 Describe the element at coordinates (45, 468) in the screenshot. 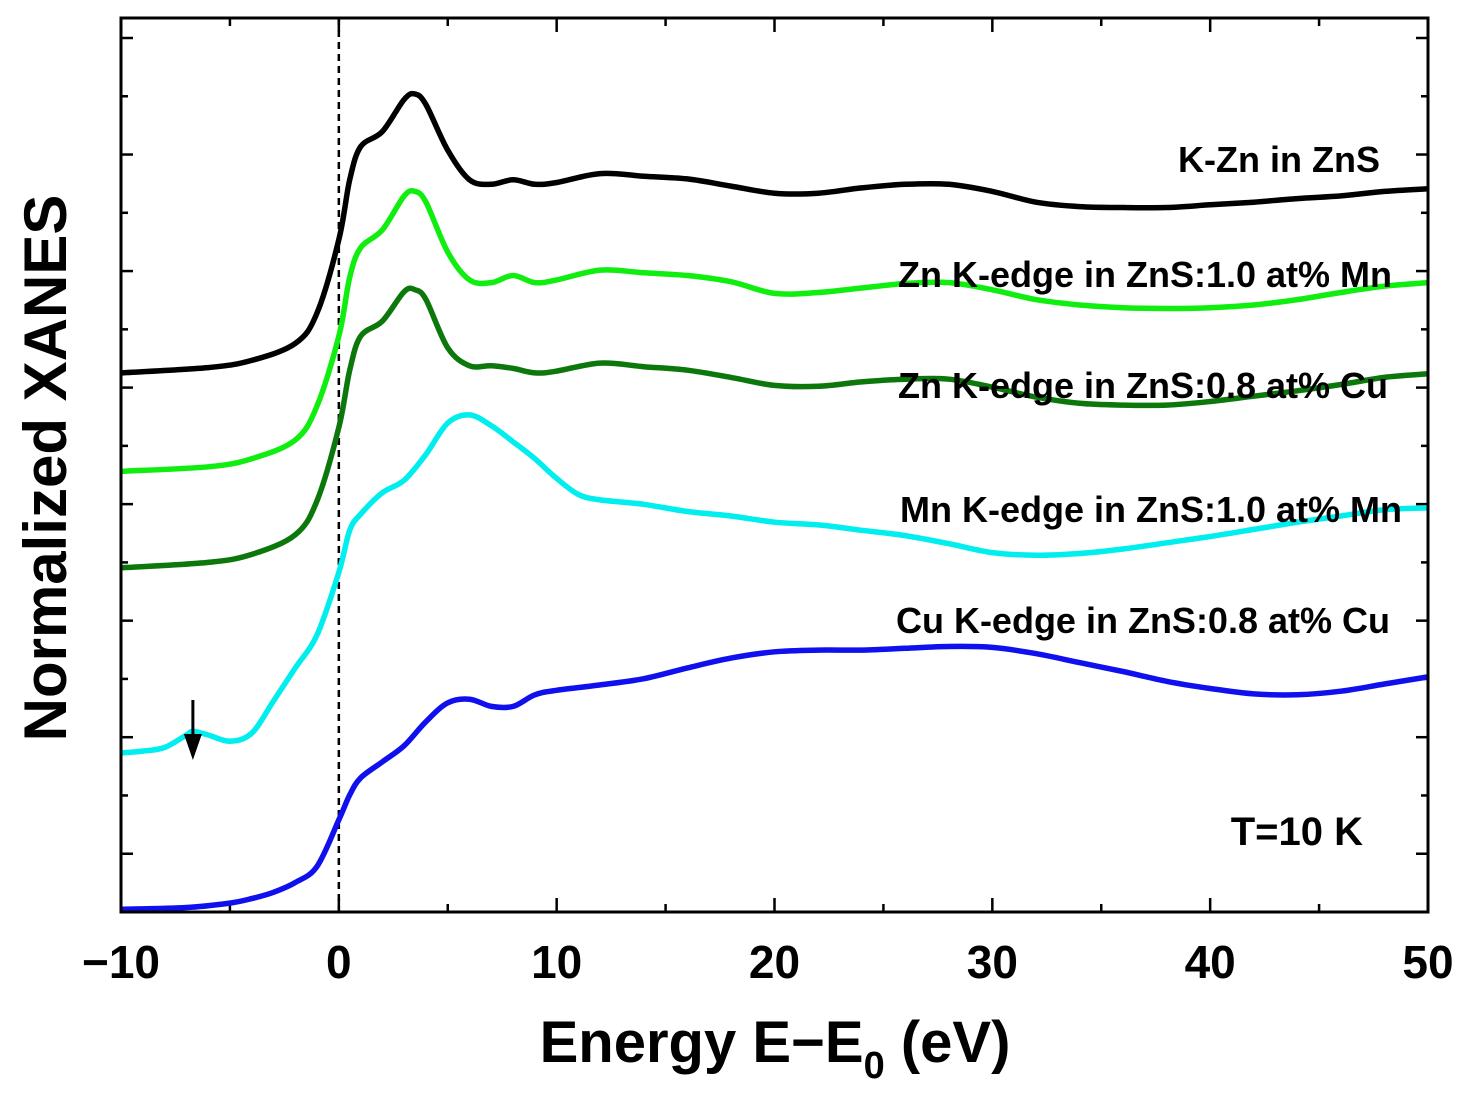

I see `y-axis-title: Normalized XANES` at that location.